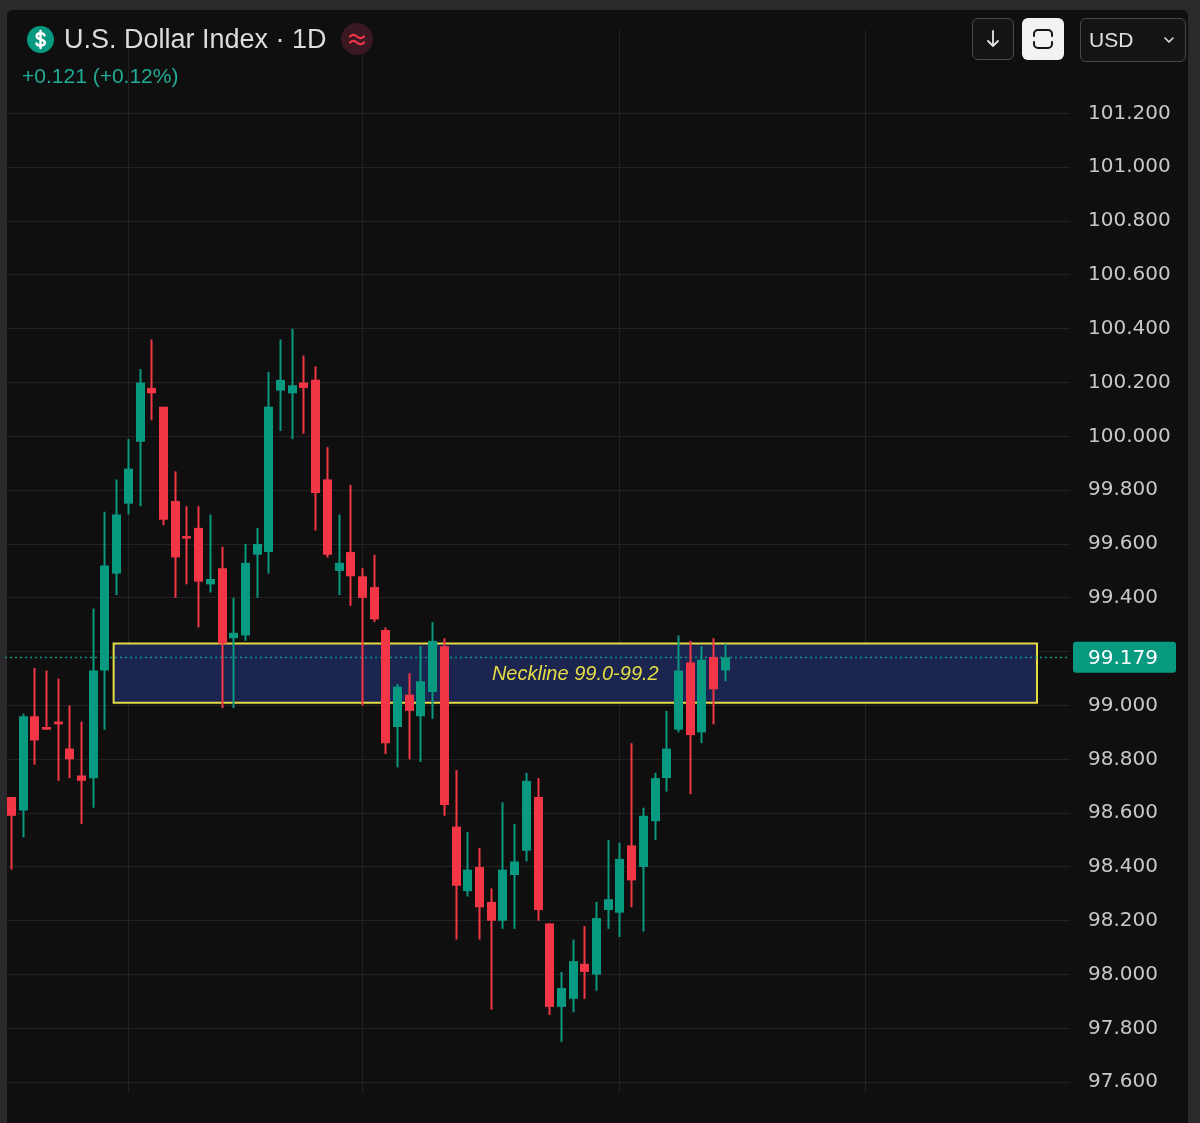  What do you see at coordinates (1123, 918) in the screenshot?
I see `y-tick-label: 98.200` at bounding box center [1123, 918].